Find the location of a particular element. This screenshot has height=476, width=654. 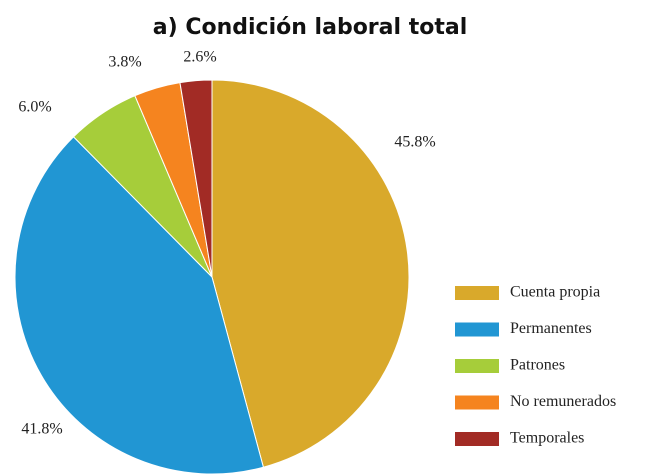

data-label: 2.6% is located at coordinates (199, 57).